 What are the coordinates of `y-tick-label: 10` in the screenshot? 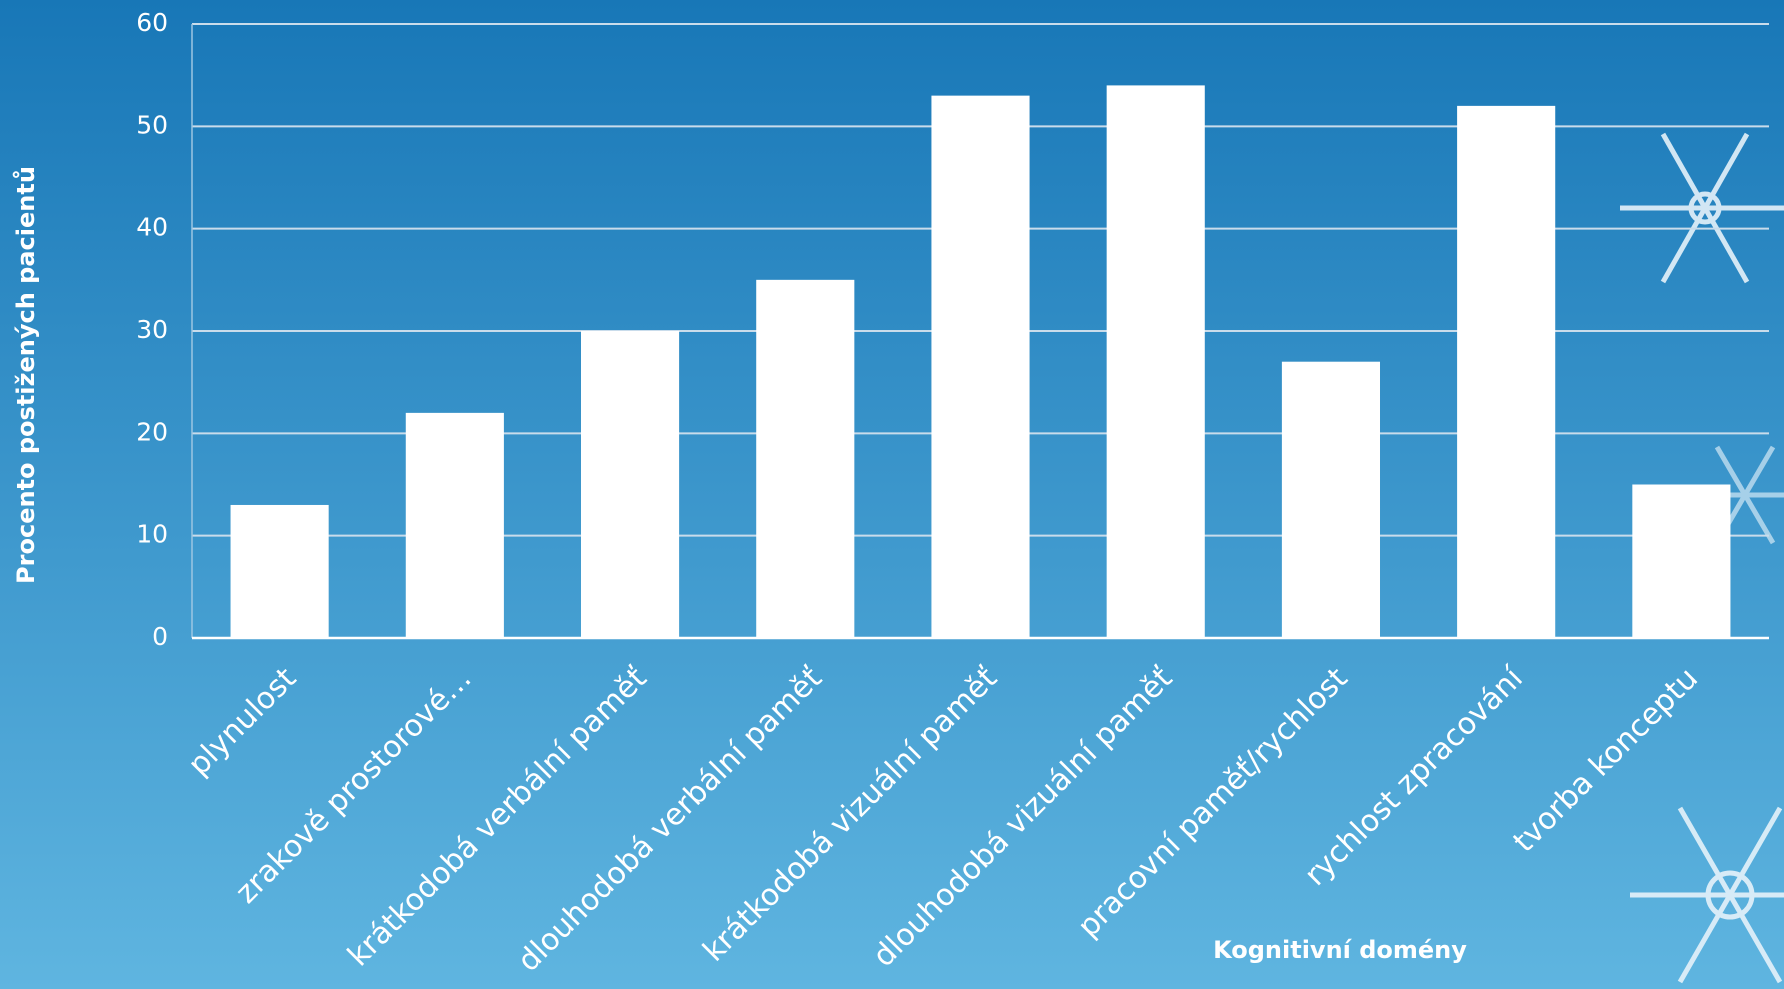 It's located at (152, 534).